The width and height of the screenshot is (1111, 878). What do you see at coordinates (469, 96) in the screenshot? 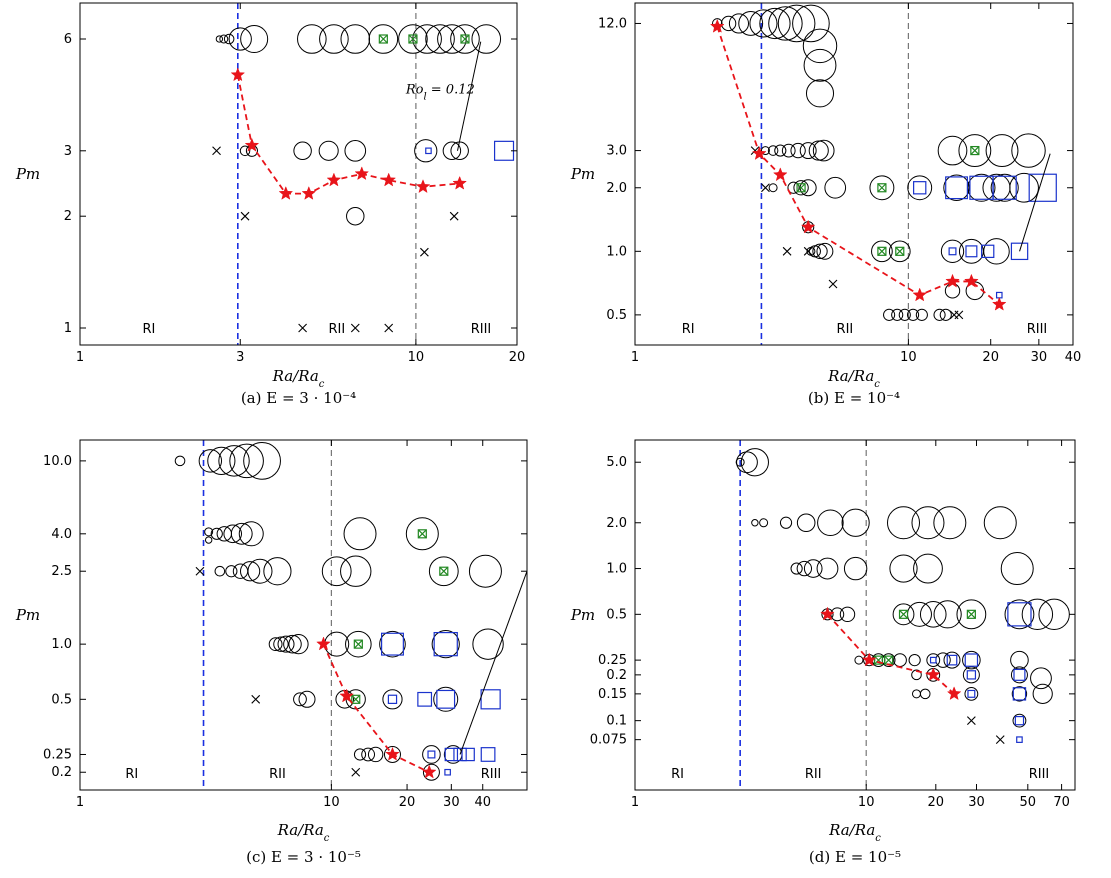
I see `annotation-line` at bounding box center [469, 96].